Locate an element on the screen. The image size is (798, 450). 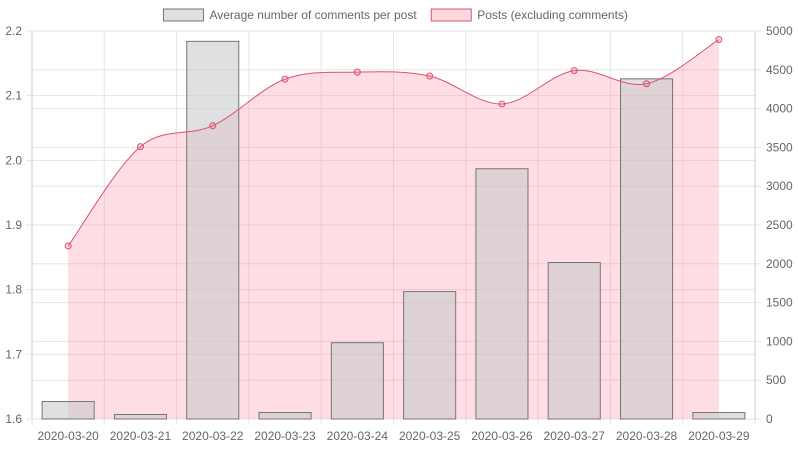
legend-item: Average number of comments per post is located at coordinates (289, 15).